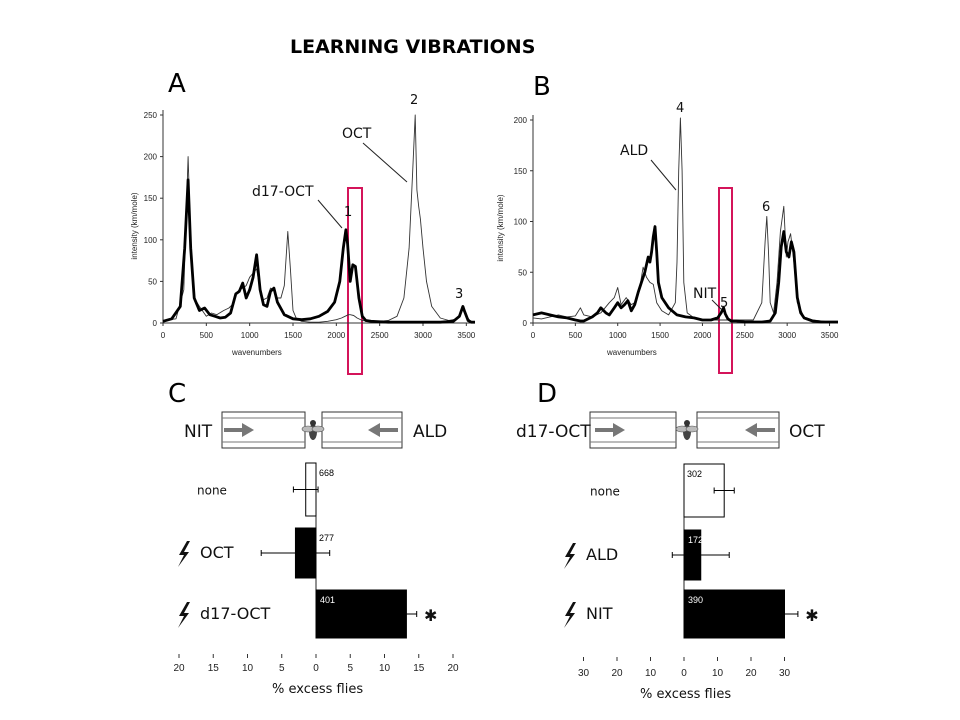 The width and height of the screenshot is (960, 720). I want to click on panel-b-ytick-label-2: 100, so click(521, 222).